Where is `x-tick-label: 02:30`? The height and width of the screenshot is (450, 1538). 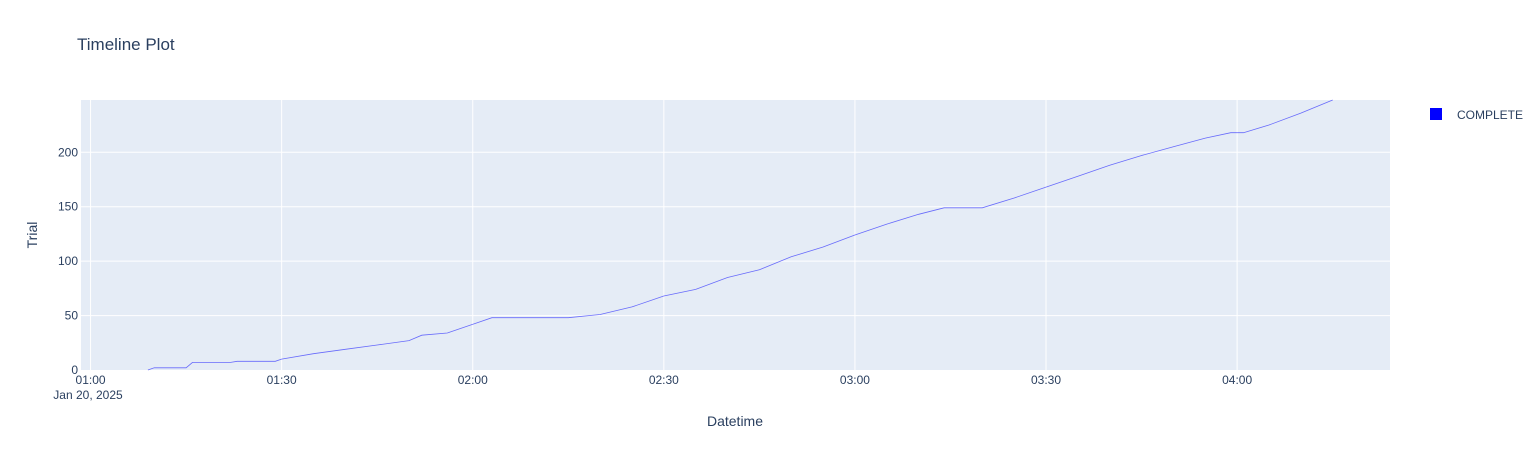
x-tick-label: 02:30 is located at coordinates (664, 380).